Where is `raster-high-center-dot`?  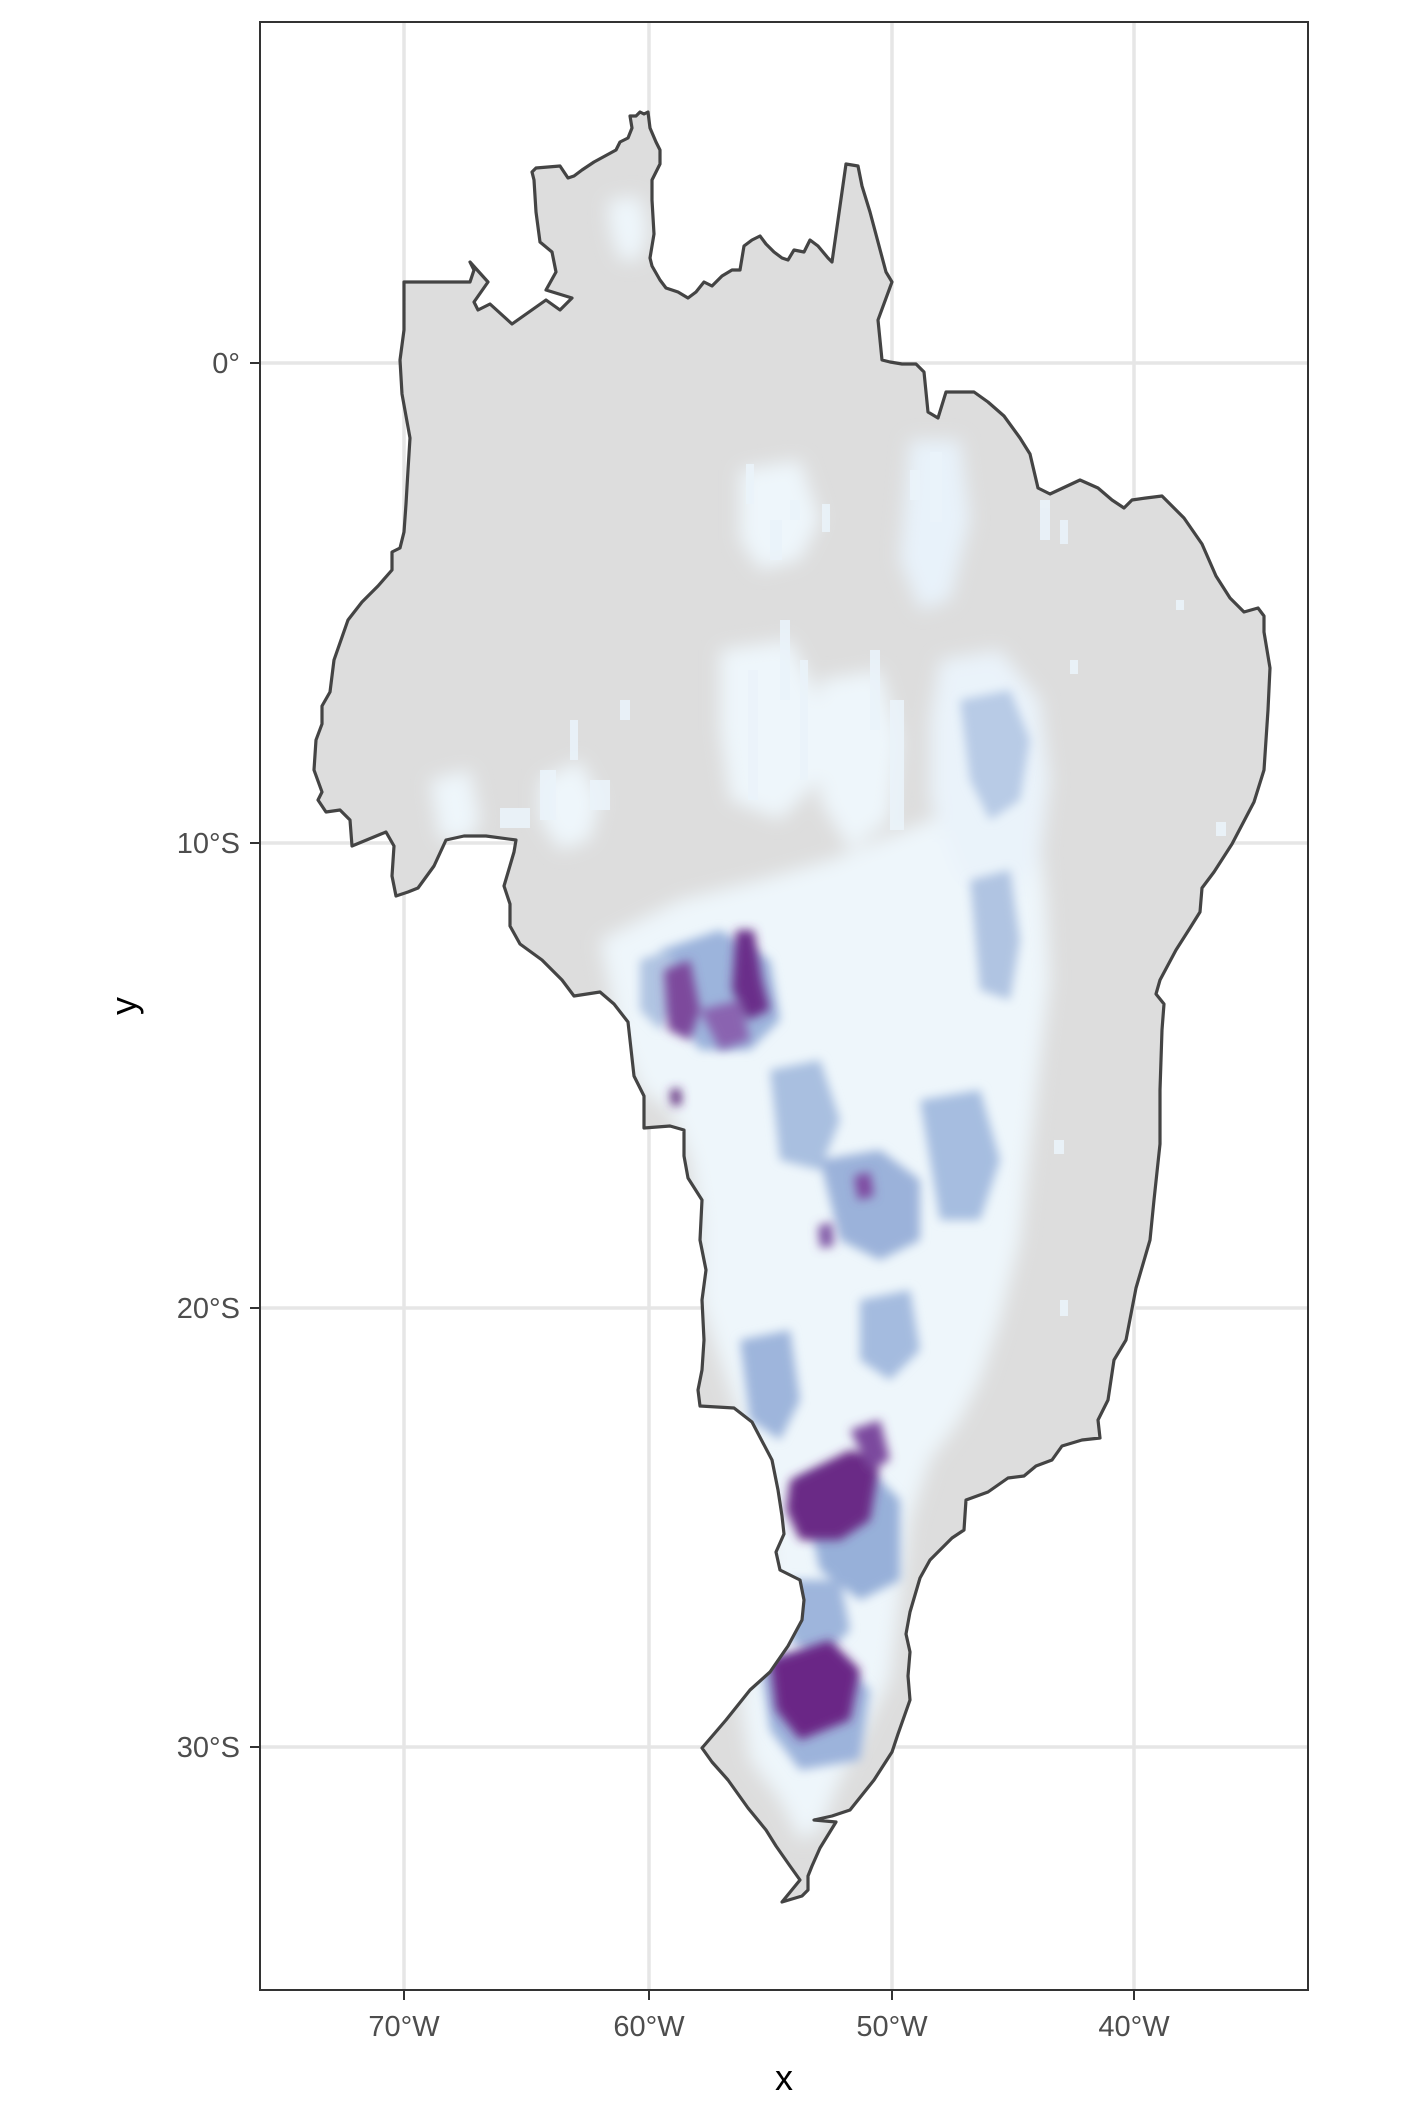
raster-high-center-dot is located at coordinates (864, 1186).